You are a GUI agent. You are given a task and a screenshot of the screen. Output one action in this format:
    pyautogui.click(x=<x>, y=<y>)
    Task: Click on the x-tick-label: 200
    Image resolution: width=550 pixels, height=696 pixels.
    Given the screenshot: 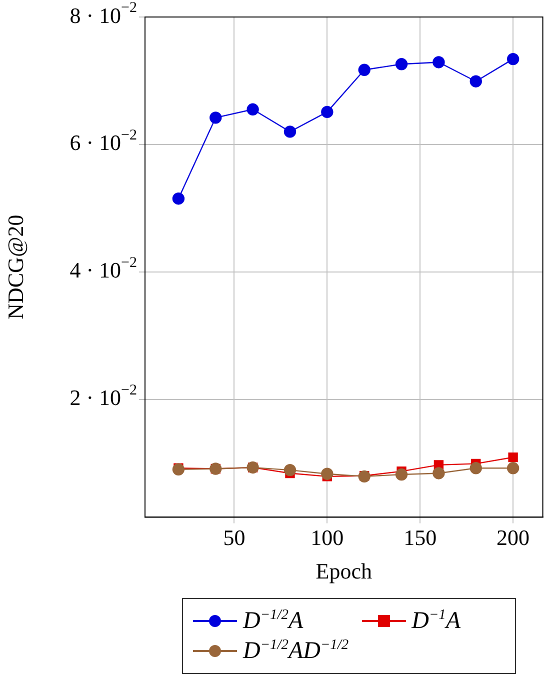 What is the action you would take?
    pyautogui.click(x=513, y=537)
    